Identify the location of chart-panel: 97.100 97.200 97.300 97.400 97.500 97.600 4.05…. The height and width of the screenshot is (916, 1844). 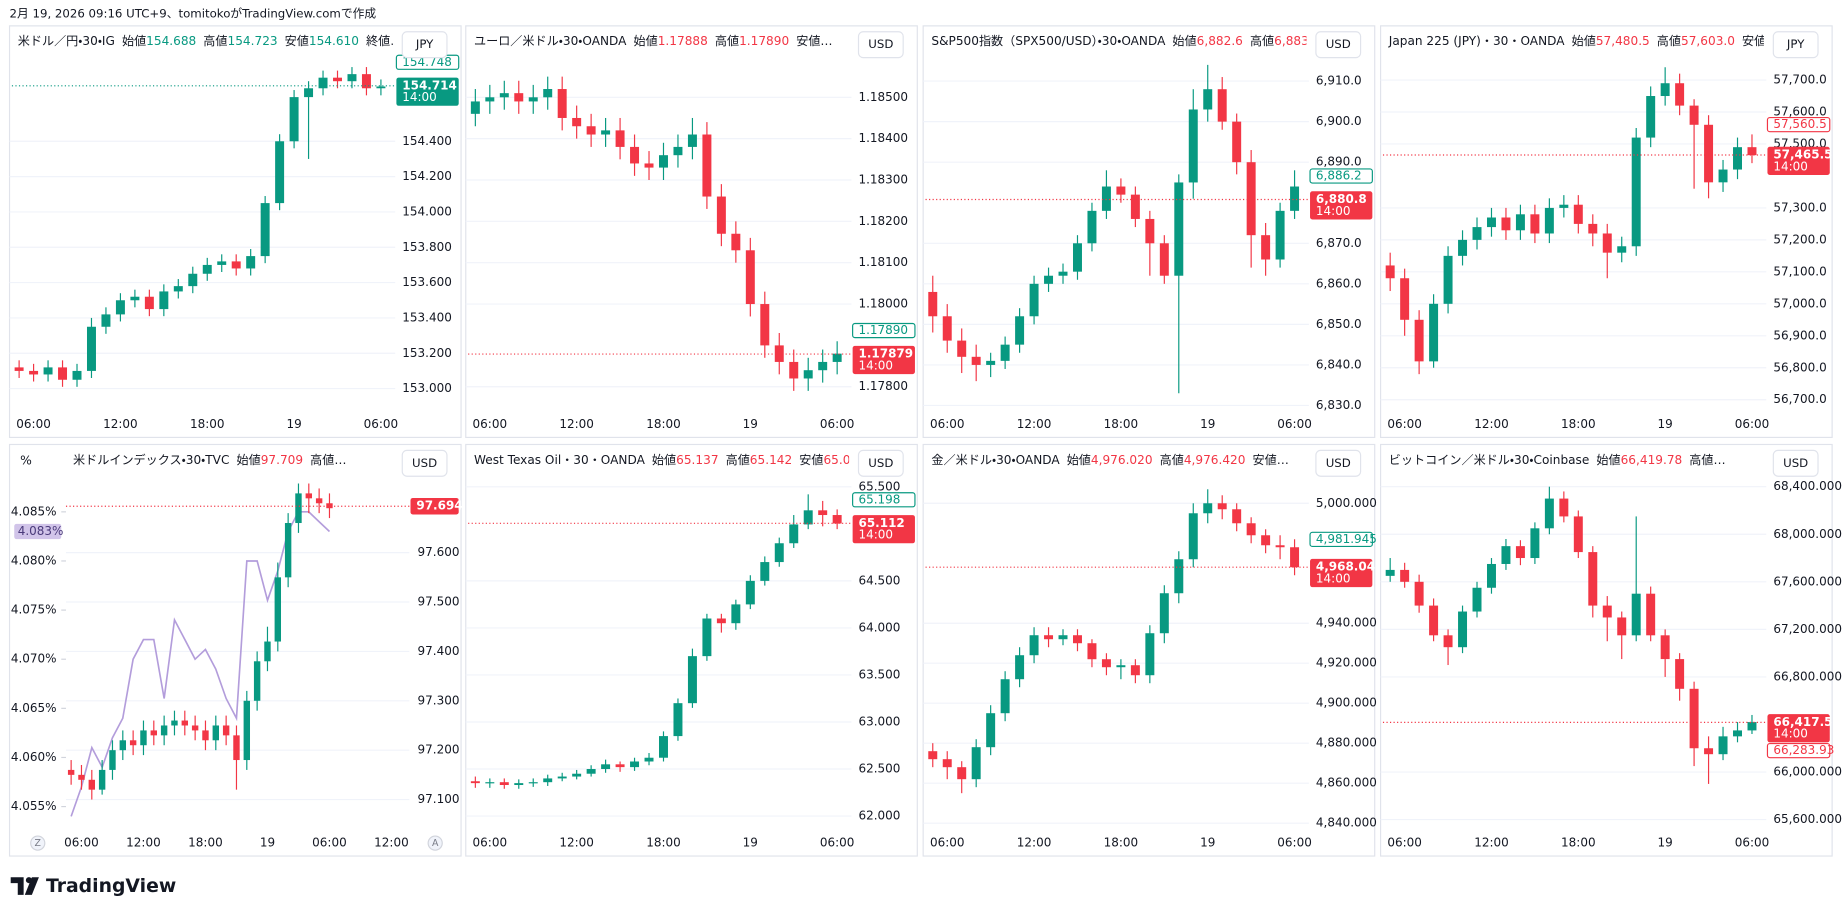
(235, 650).